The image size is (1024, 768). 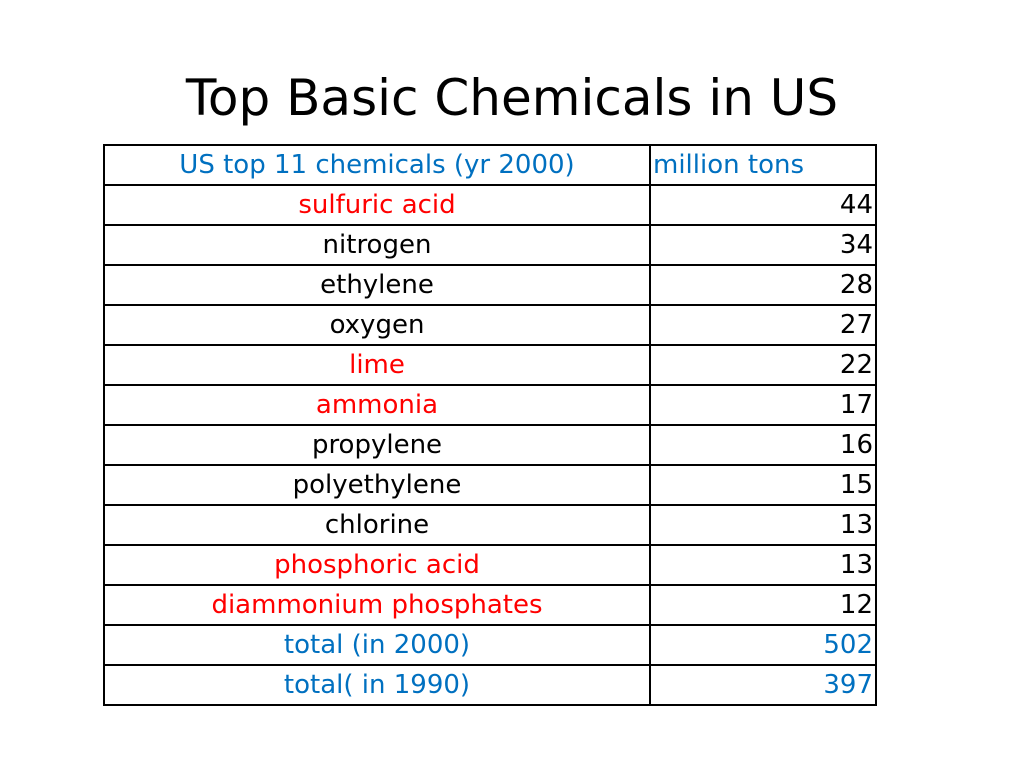 I want to click on chemical-value-cell: 12, so click(x=763, y=605).